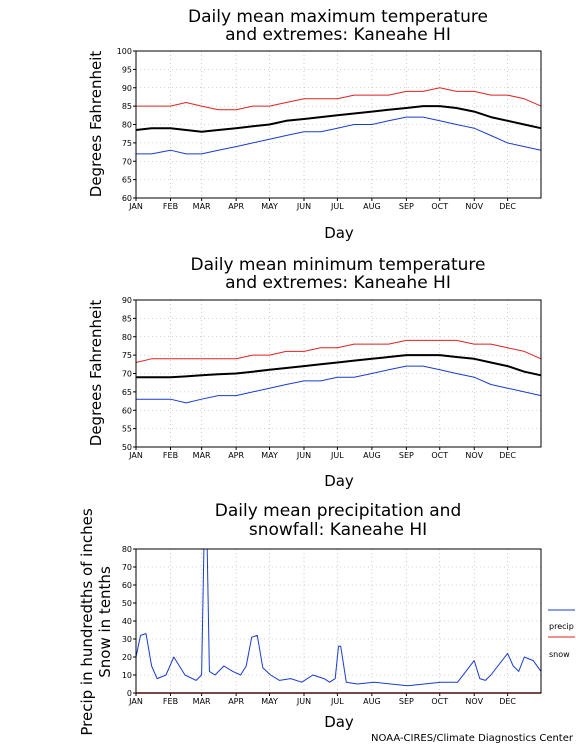 Image resolution: width=576 pixels, height=745 pixels. What do you see at coordinates (439, 701) in the screenshot?
I see `chart3-xtick-label: OCT` at bounding box center [439, 701].